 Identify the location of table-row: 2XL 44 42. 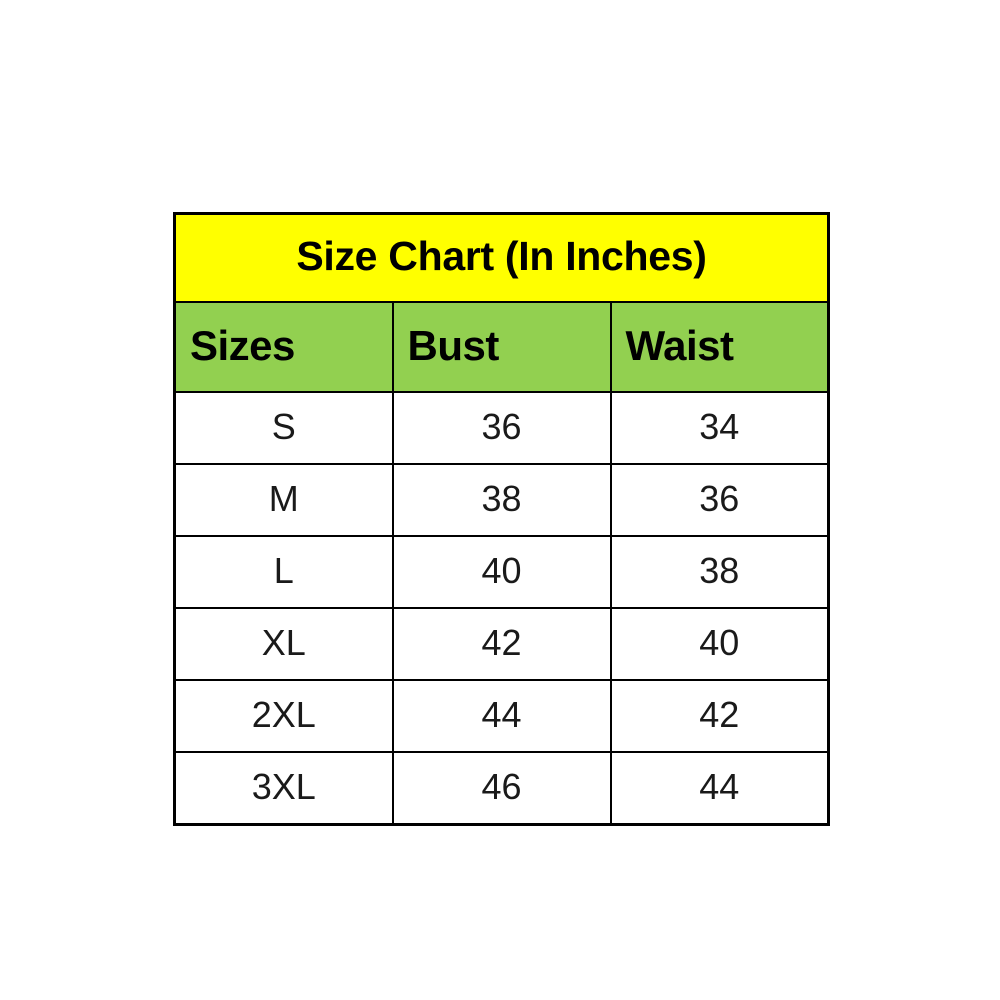
(501, 716).